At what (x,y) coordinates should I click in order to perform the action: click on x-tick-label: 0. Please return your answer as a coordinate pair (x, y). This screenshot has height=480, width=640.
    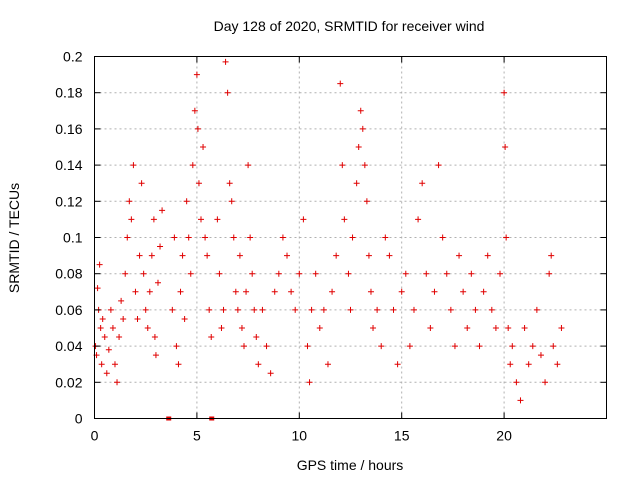
    Looking at the image, I should click on (95, 436).